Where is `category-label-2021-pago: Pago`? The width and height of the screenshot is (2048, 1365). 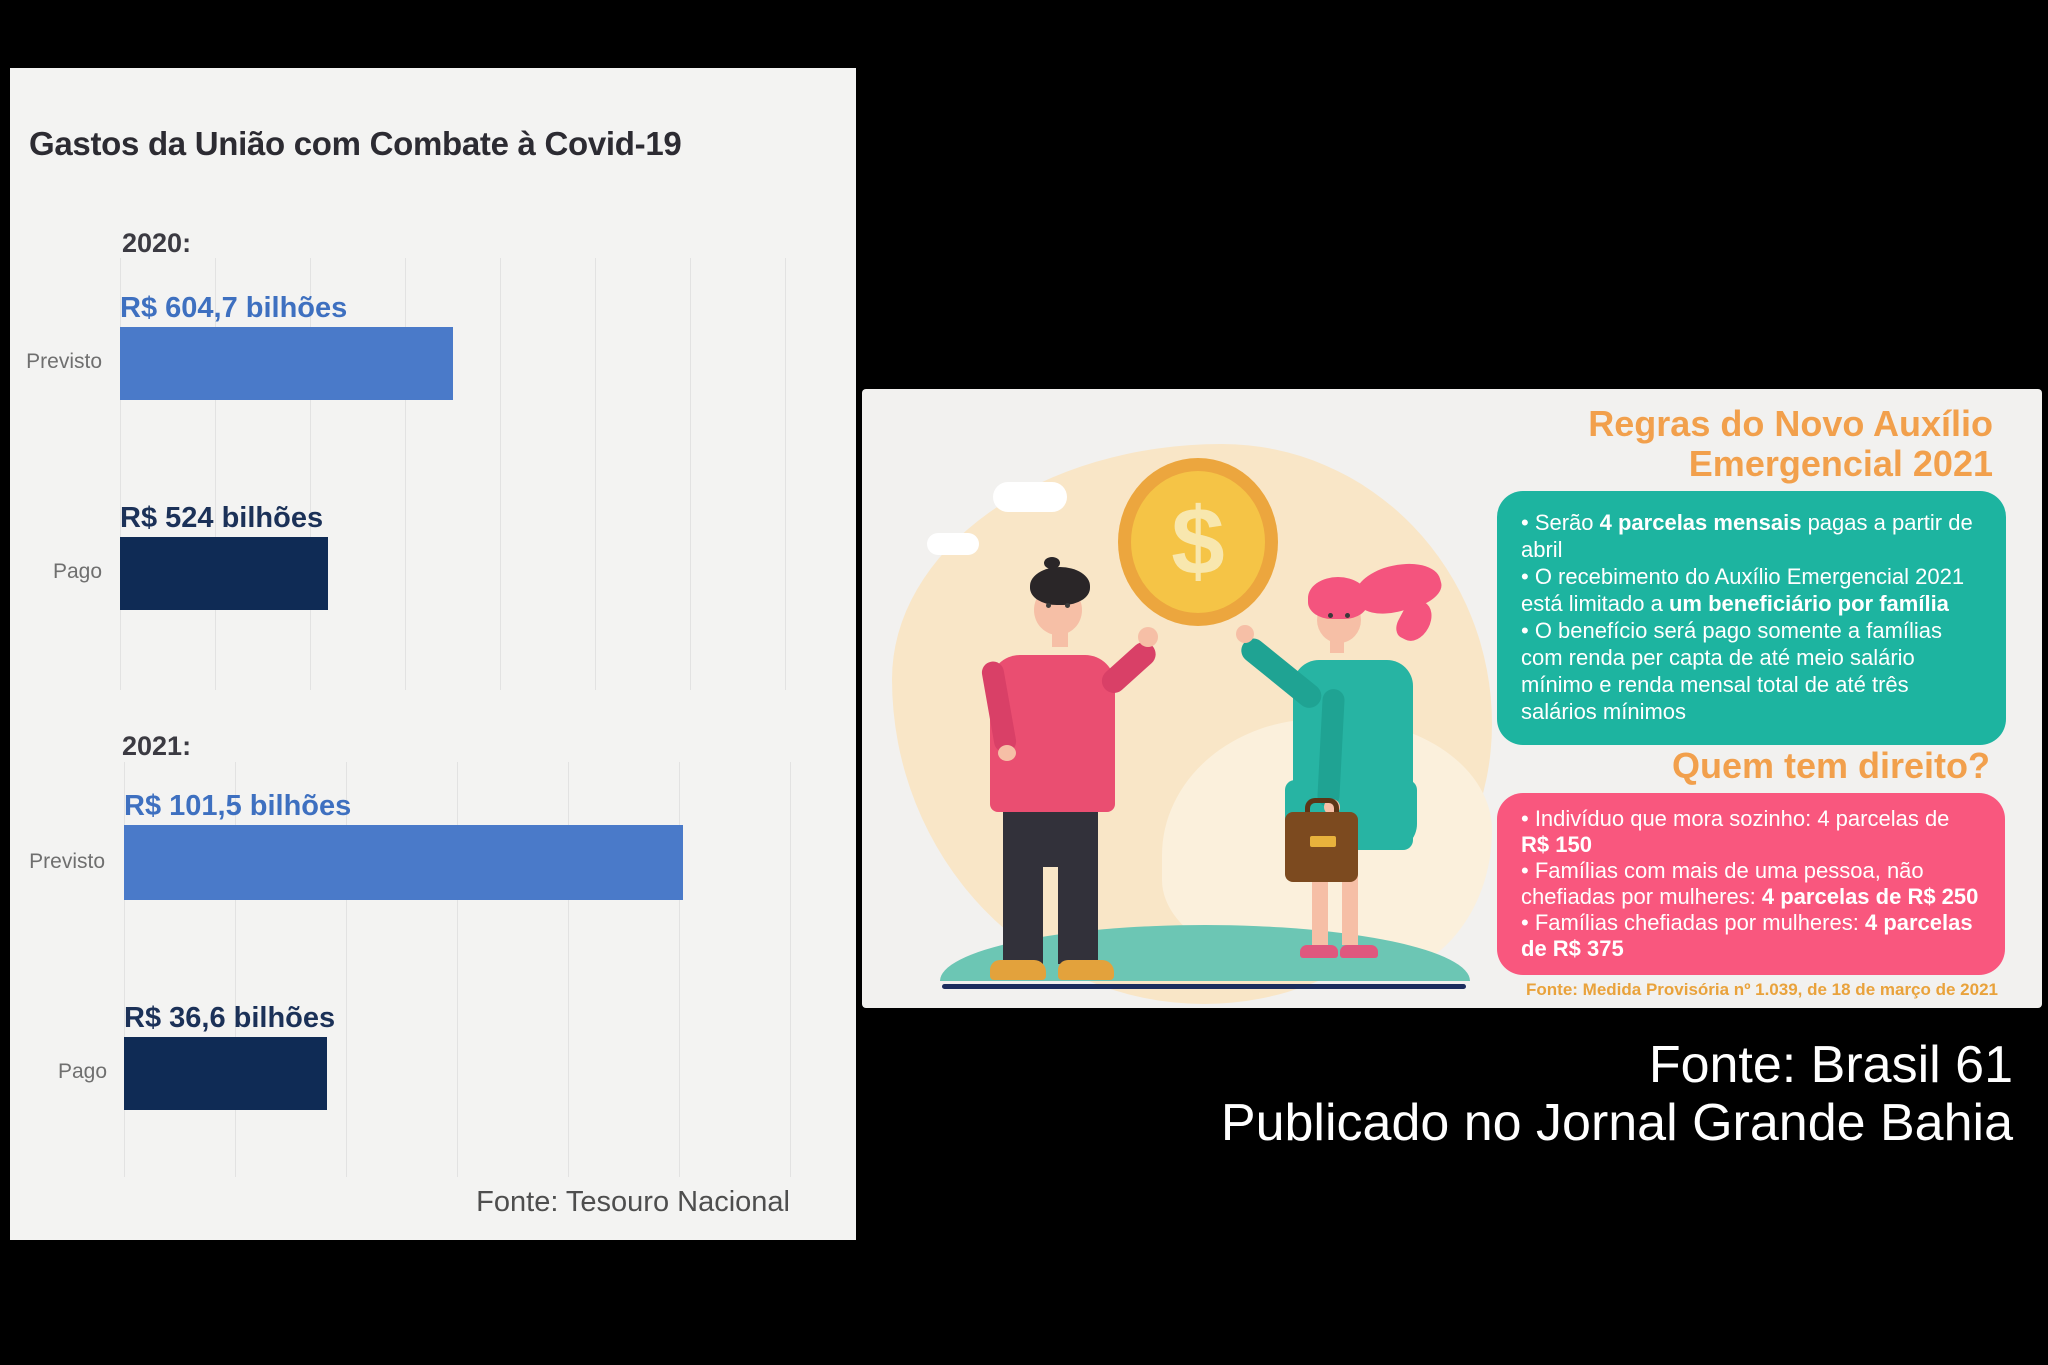 category-label-2021-pago: Pago is located at coordinates (82, 1071).